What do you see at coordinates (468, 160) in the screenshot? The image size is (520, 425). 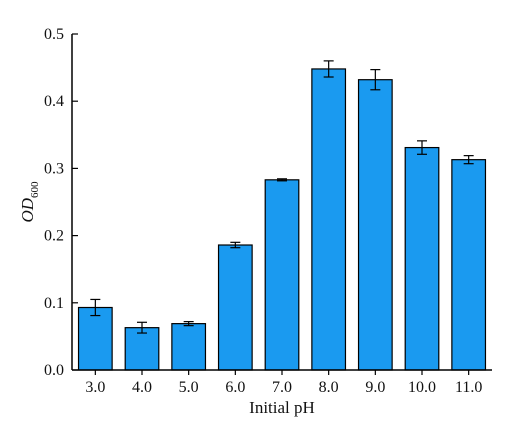 I see `error-bar-11.0` at bounding box center [468, 160].